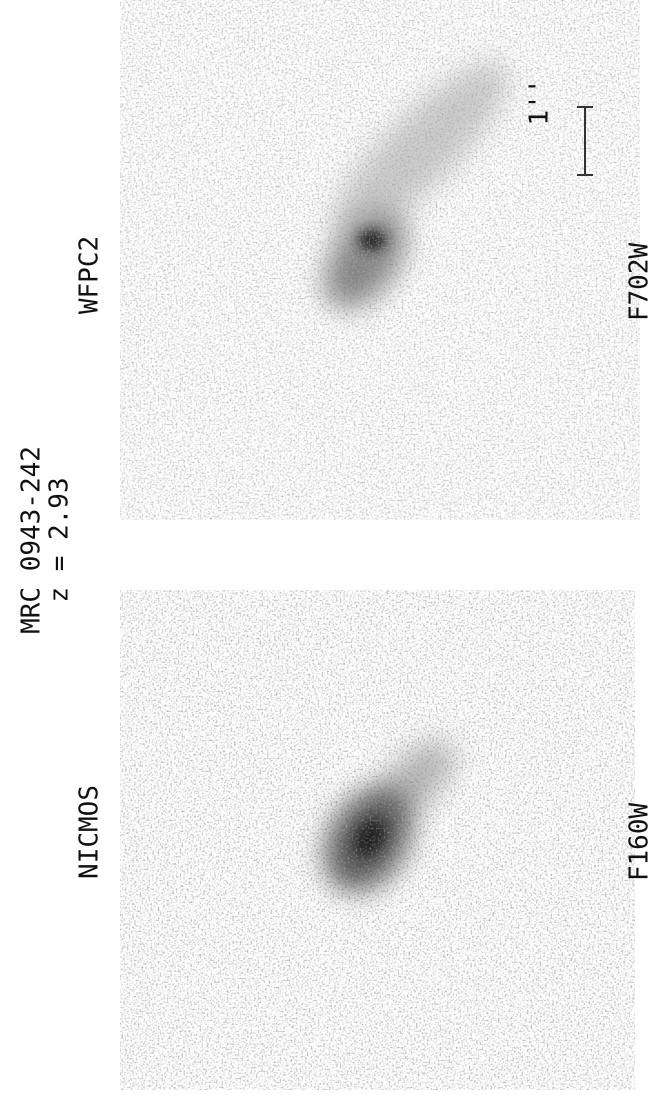 The image size is (654, 1095). I want to click on redshift: z = 2.93, so click(60, 539).